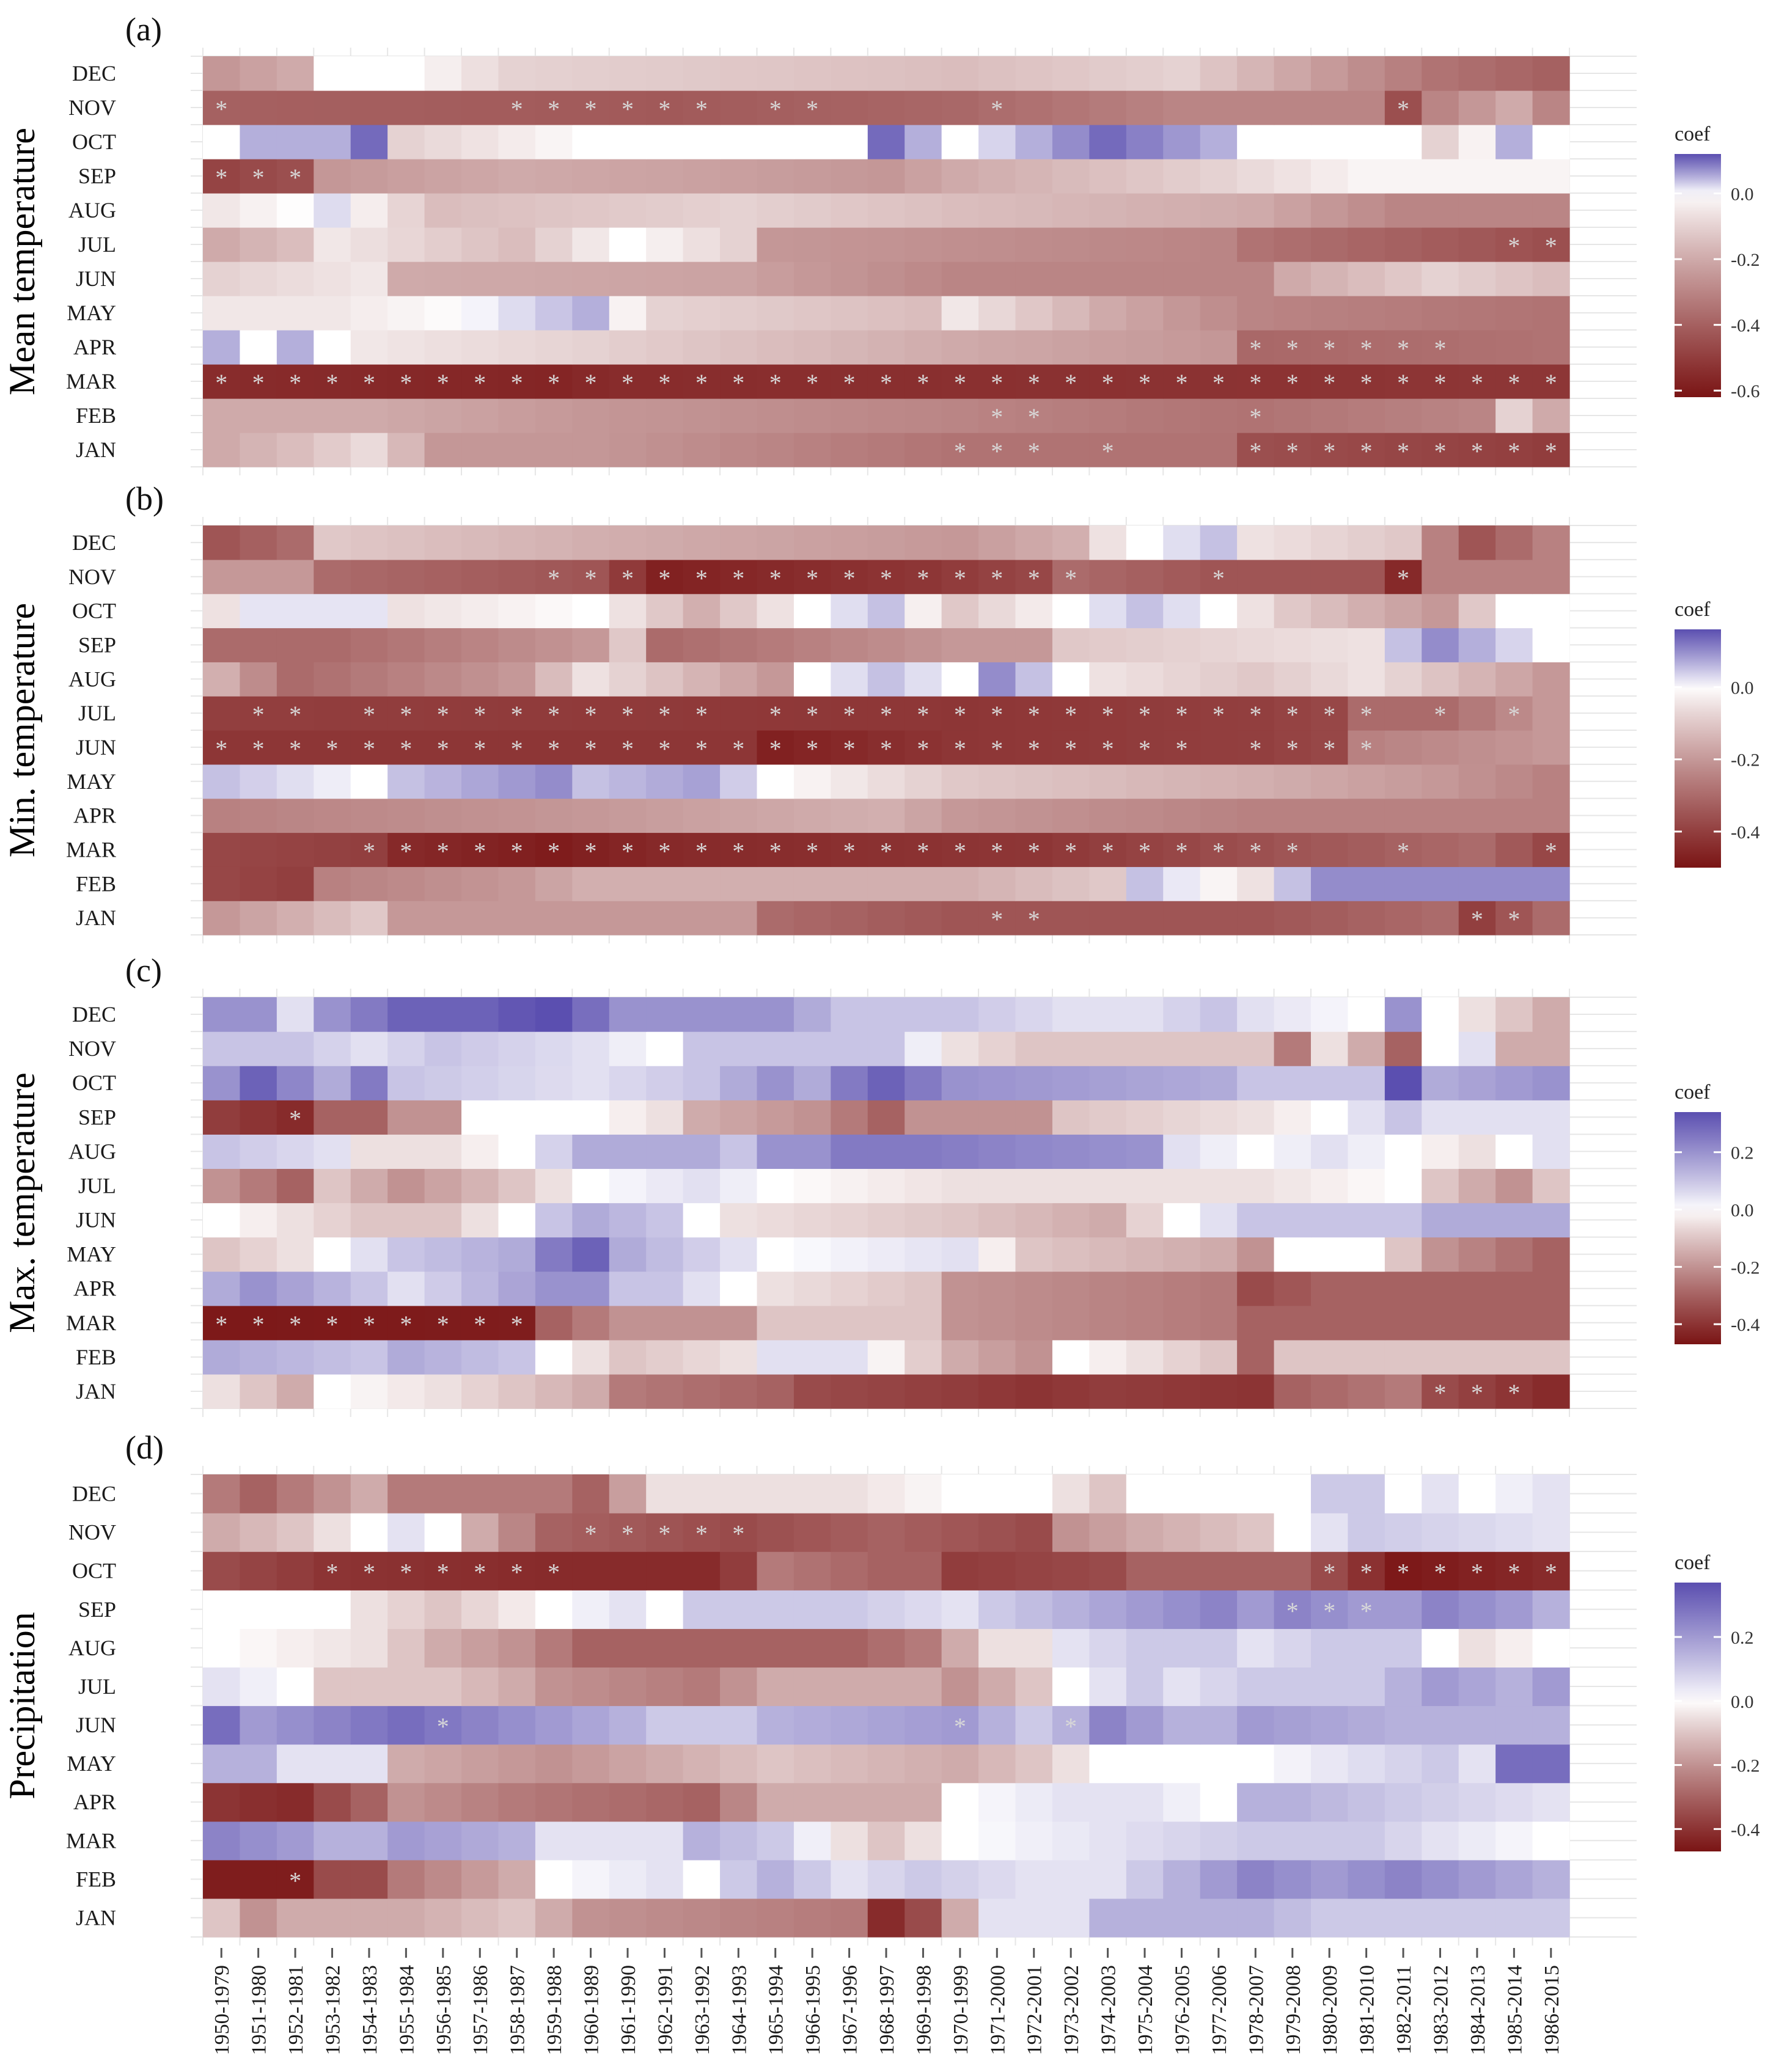  What do you see at coordinates (94, 1014) in the screenshot?
I see `month-label: DEC` at bounding box center [94, 1014].